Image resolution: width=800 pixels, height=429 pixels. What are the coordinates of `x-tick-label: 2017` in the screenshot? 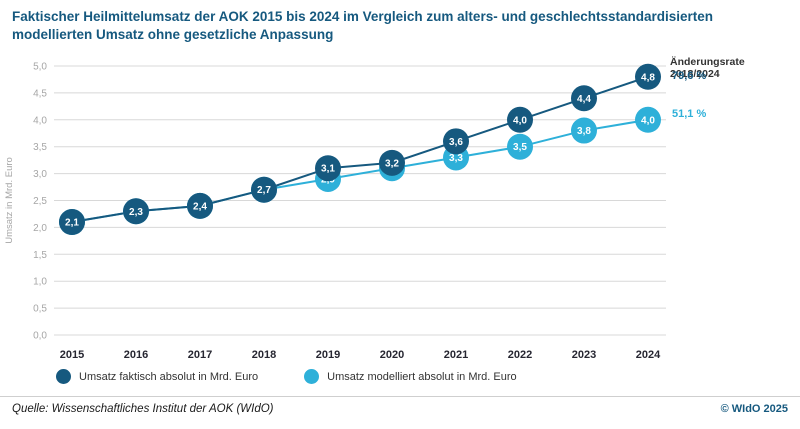 It's located at (200, 355).